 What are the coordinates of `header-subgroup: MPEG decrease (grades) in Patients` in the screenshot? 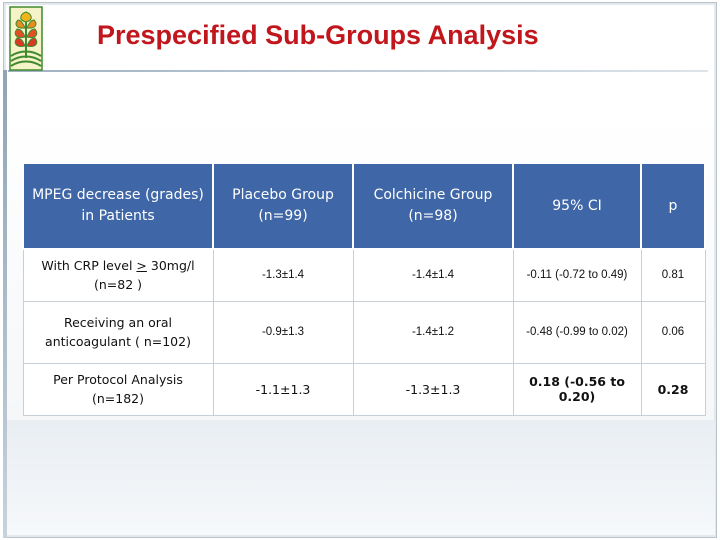 It's located at (118, 206).